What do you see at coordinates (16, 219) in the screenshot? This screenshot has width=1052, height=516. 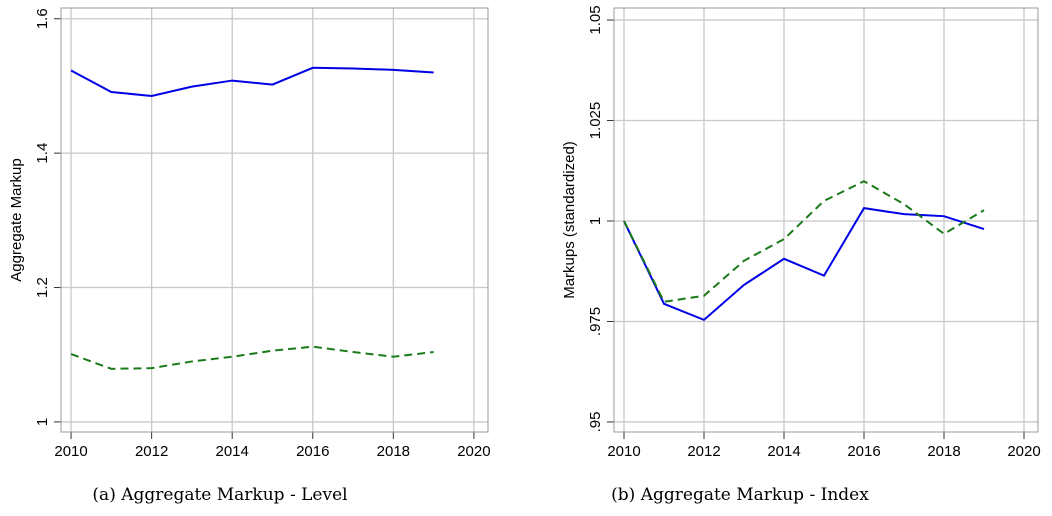 I see `y-axis-title: Aggregate Markup` at bounding box center [16, 219].